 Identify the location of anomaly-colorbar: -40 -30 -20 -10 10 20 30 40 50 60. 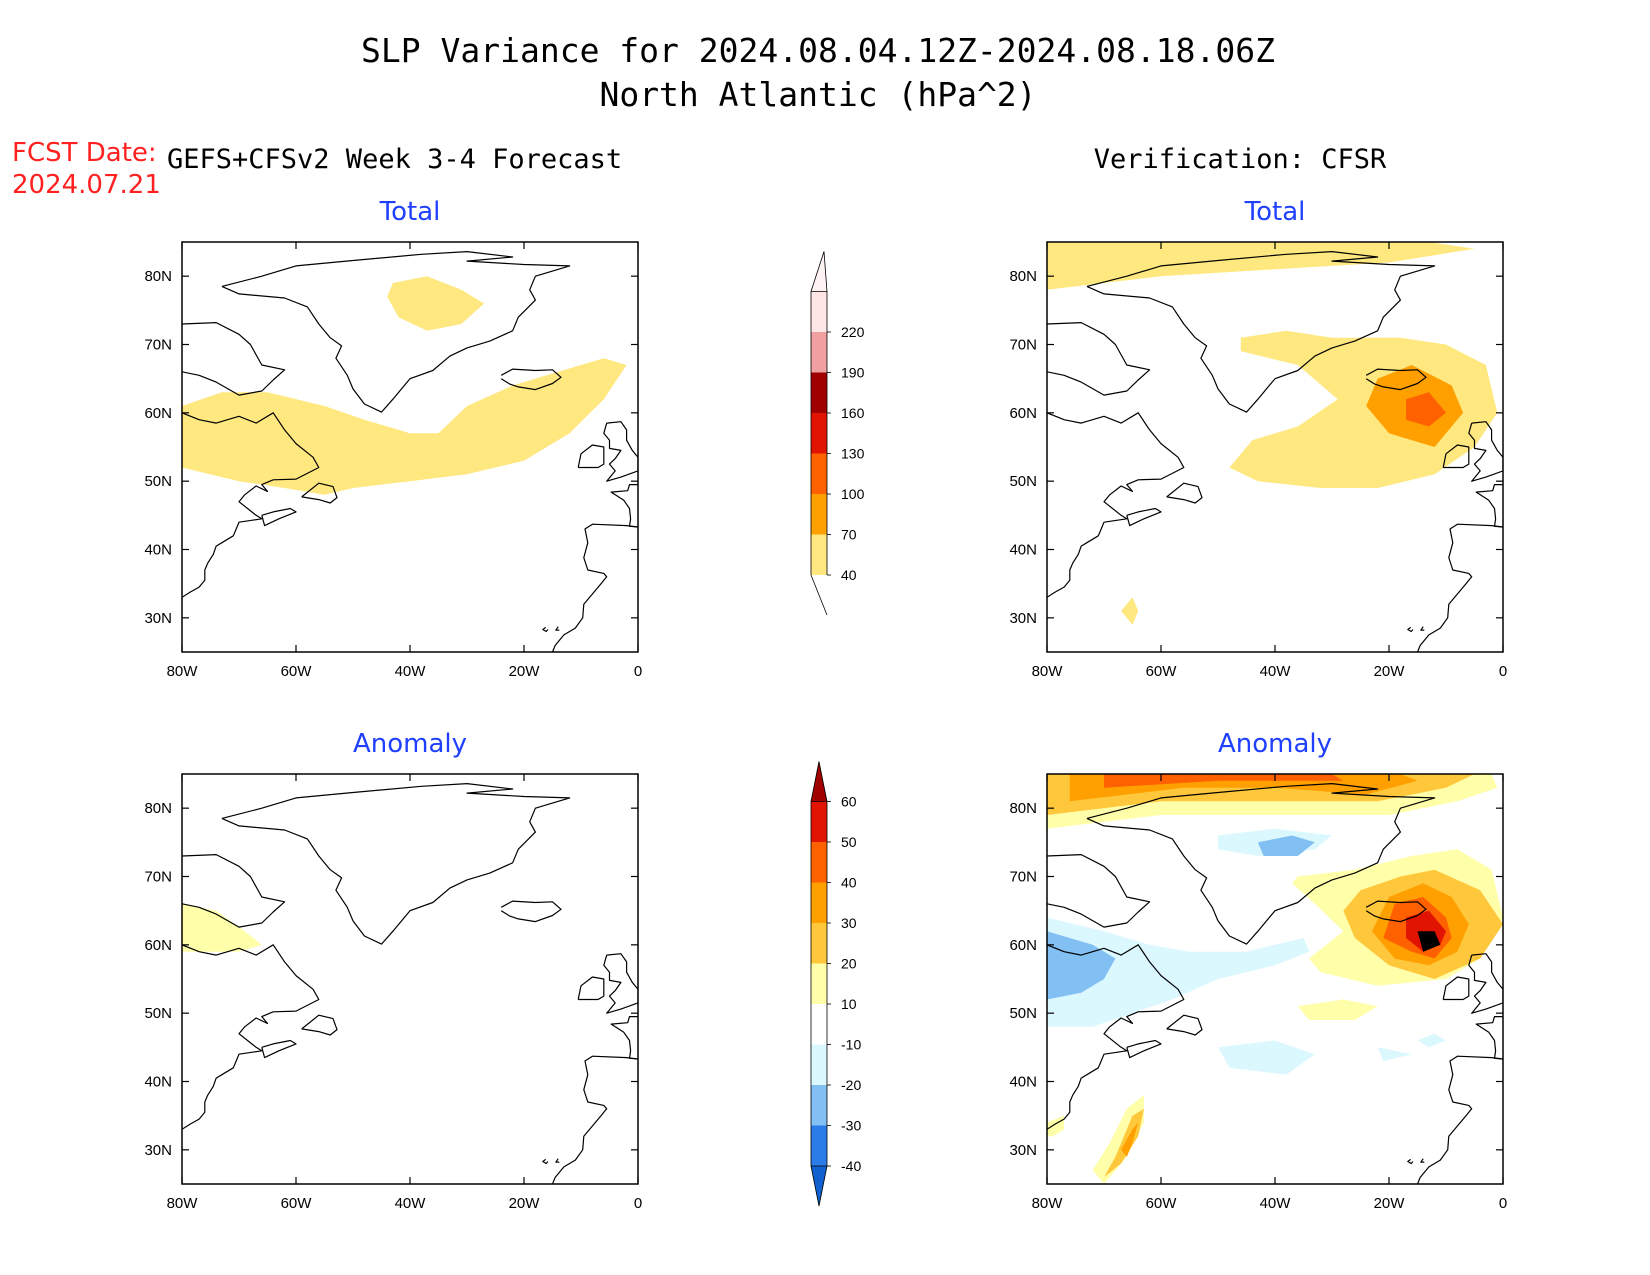
(835, 984).